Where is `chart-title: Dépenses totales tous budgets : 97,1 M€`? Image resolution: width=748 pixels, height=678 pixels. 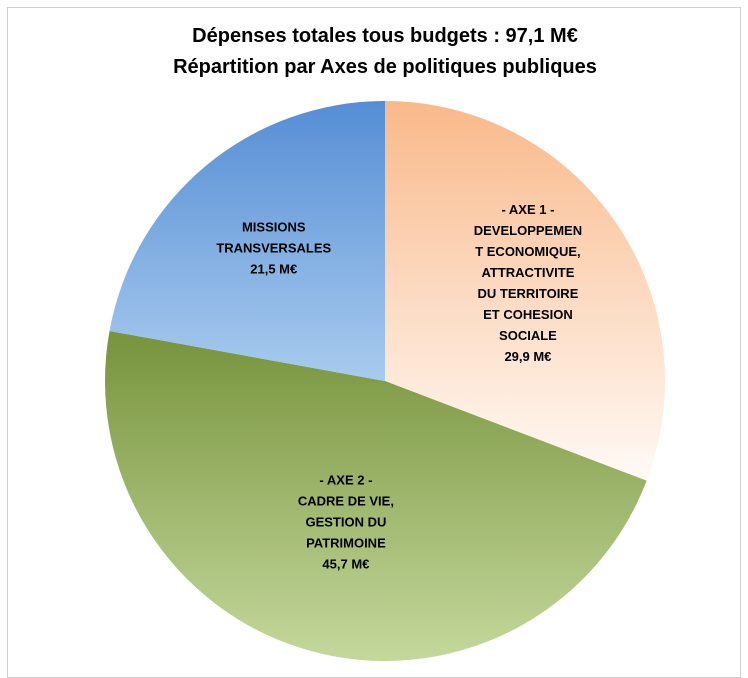
chart-title: Dépenses totales tous budgets : 97,1 M€ is located at coordinates (385, 36).